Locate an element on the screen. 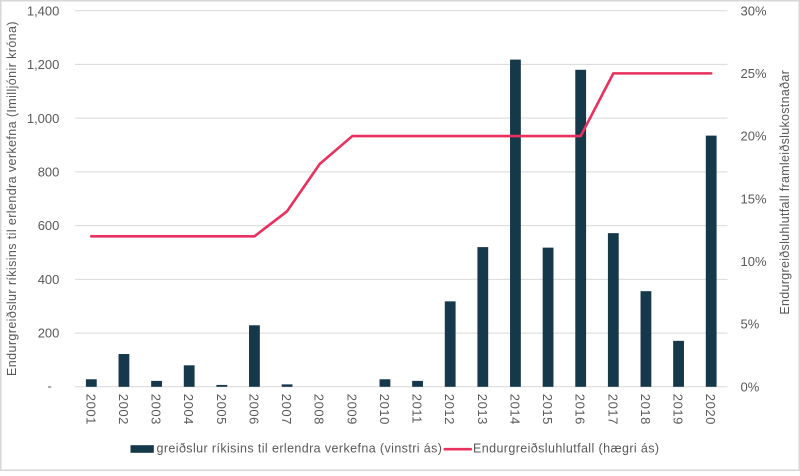 This screenshot has width=800, height=476. svg-text: 2005 is located at coordinates (221, 409).